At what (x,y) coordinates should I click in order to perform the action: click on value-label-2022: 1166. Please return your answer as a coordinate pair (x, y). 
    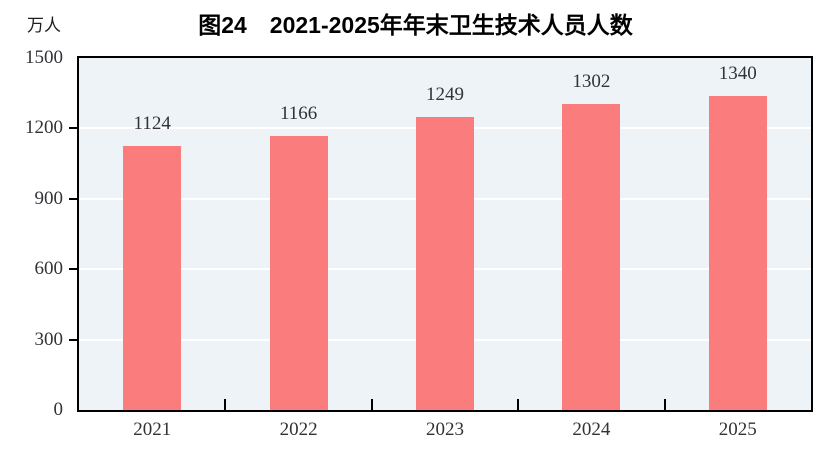
    Looking at the image, I should click on (298, 114).